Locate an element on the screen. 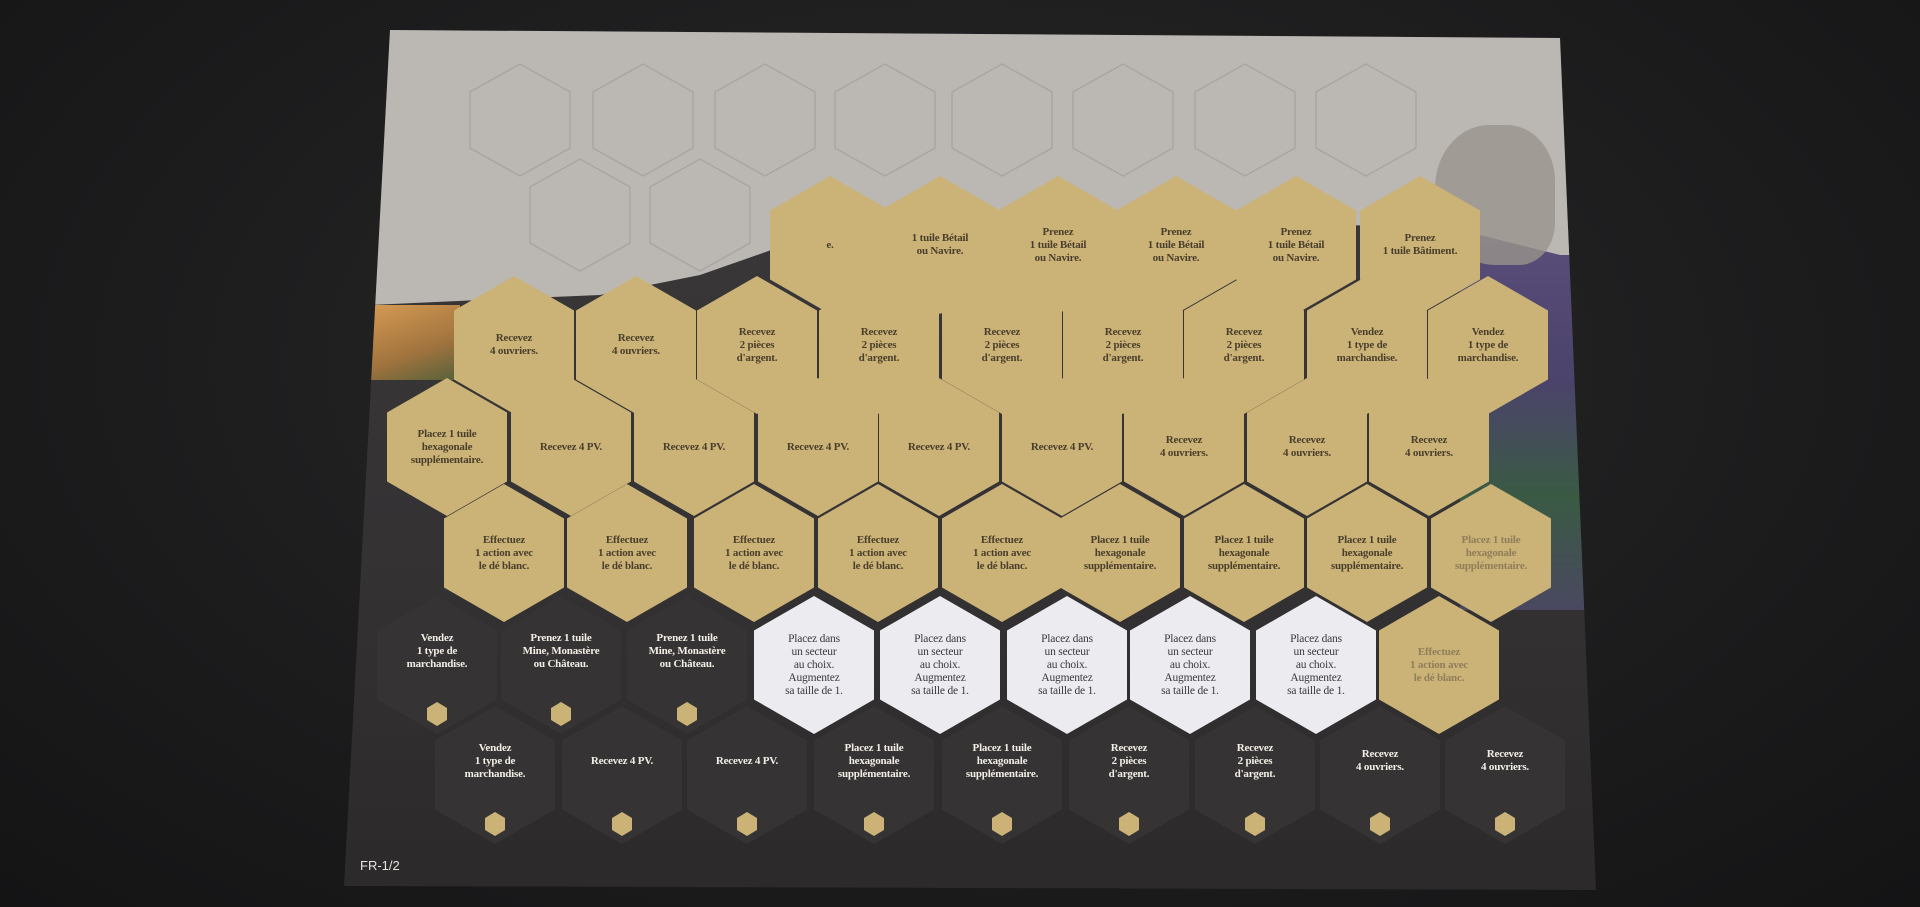  sheet-code: FR-1/2 is located at coordinates (380, 865).